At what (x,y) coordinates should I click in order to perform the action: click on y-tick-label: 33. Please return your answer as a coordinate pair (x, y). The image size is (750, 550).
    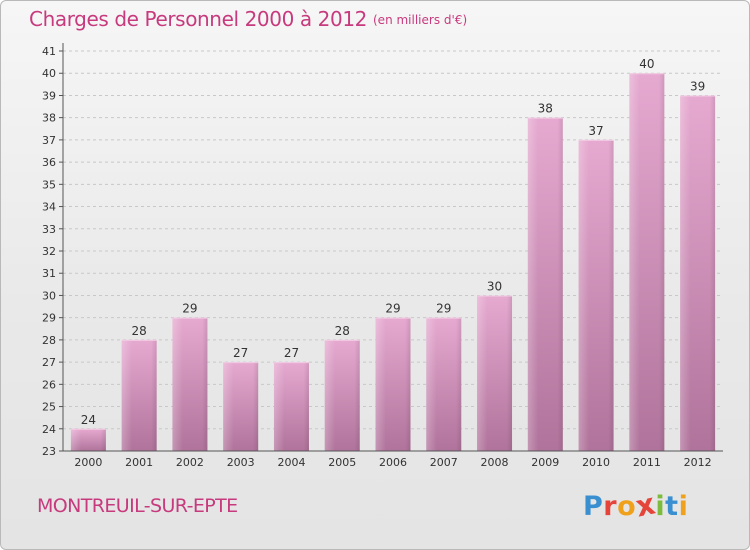
    Looking at the image, I should click on (49, 229).